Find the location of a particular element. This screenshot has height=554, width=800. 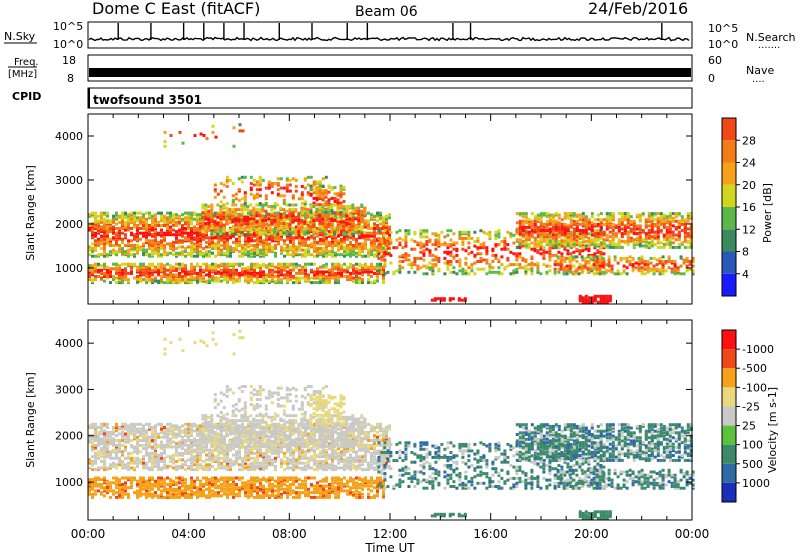

colorbar-tick-label: 8 is located at coordinates (745, 252).